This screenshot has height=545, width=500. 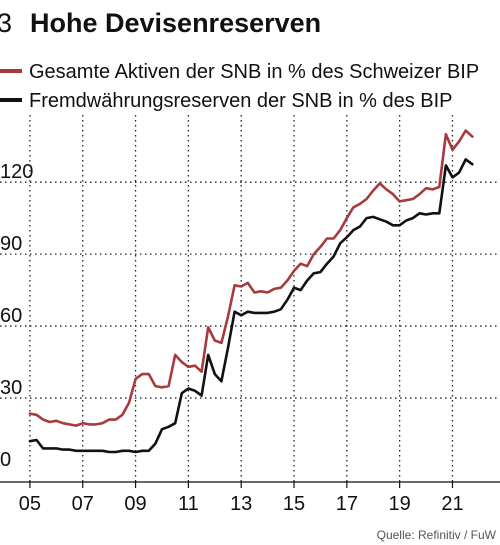 What do you see at coordinates (437, 535) in the screenshot?
I see `source-note: Quelle: Refinitiv / FuW` at bounding box center [437, 535].